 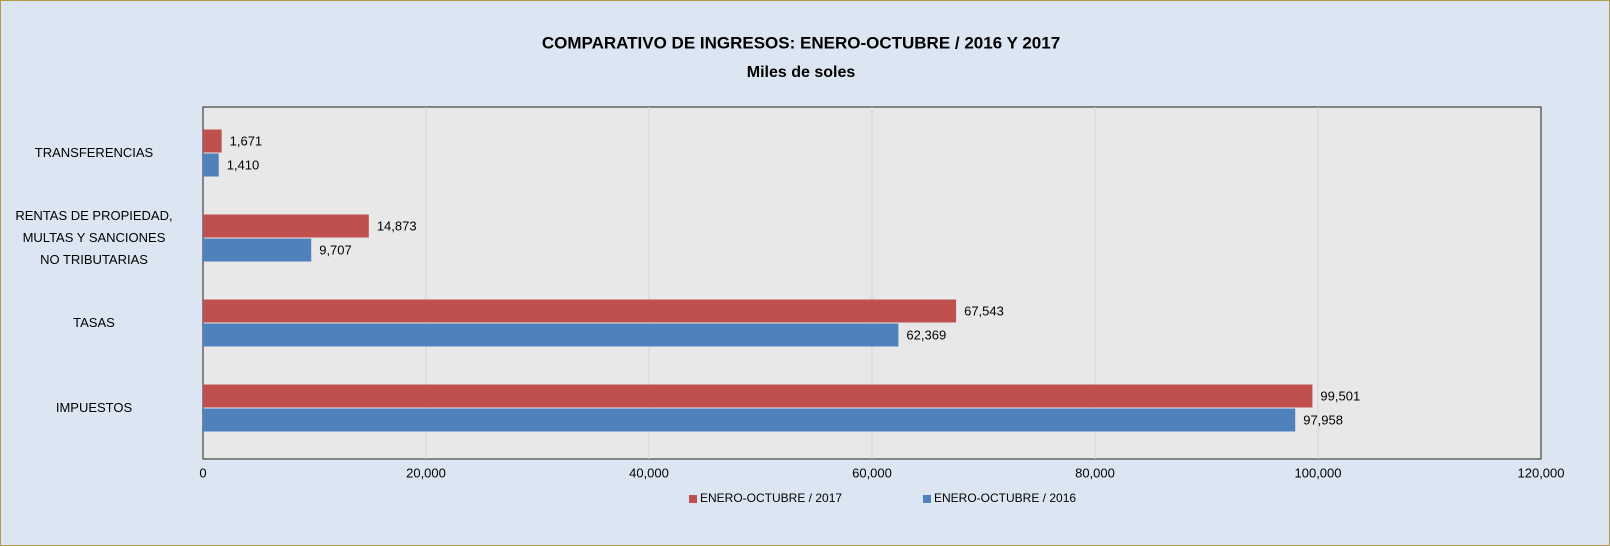 What do you see at coordinates (649, 472) in the screenshot?
I see `x-tick-label: 40,000` at bounding box center [649, 472].